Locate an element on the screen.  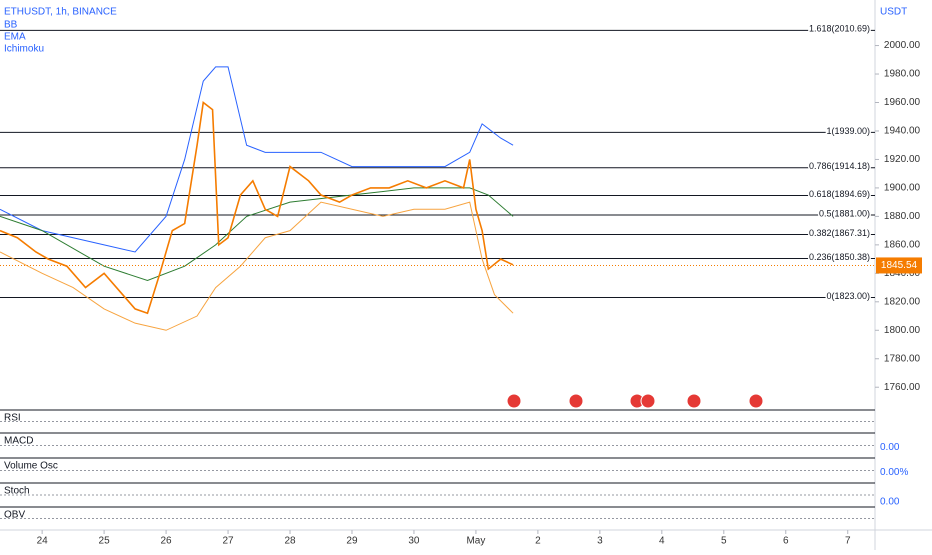
pane-label: Volume Osc is located at coordinates (31, 466).